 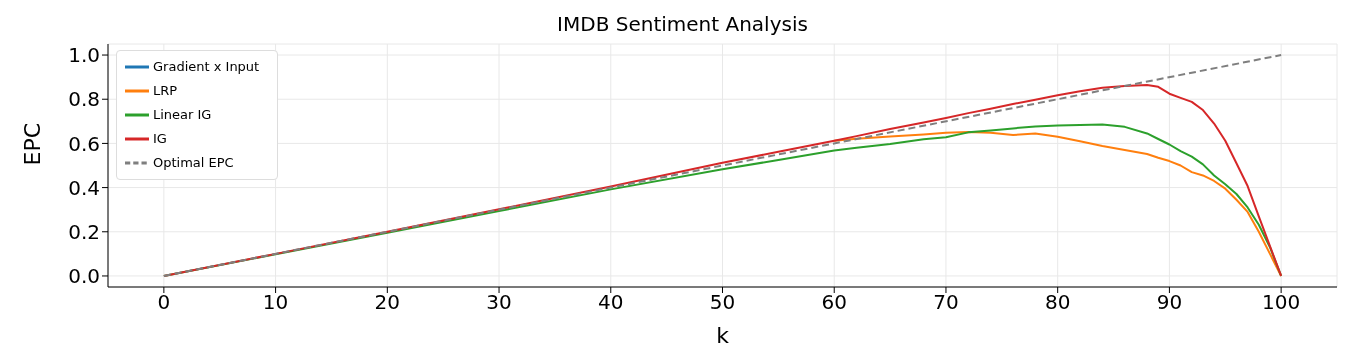 What do you see at coordinates (182, 114) in the screenshot?
I see `legend-label: Linear IG` at bounding box center [182, 114].